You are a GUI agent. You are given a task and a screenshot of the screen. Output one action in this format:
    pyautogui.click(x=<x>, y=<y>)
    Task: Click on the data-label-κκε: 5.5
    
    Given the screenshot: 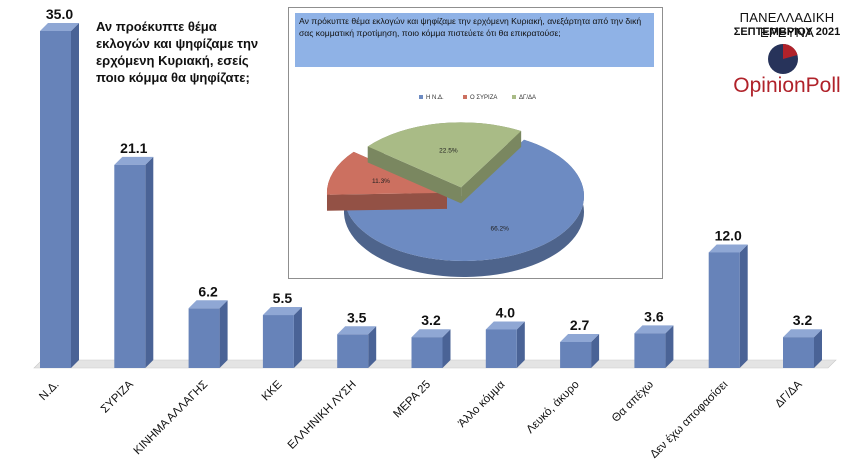 What is the action you would take?
    pyautogui.click(x=283, y=298)
    